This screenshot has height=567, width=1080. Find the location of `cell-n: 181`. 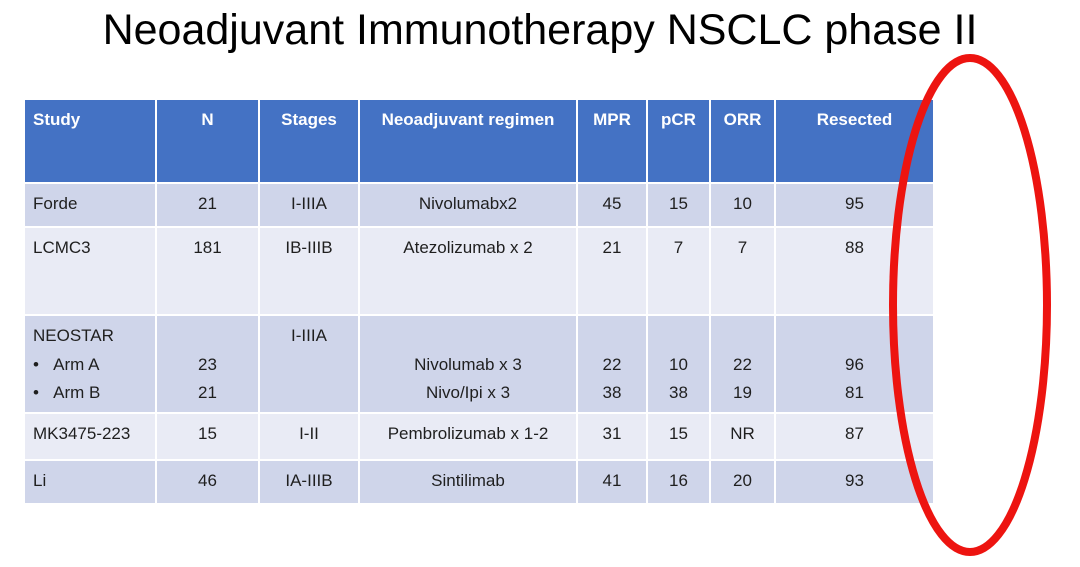

cell-n: 181 is located at coordinates (207, 271).